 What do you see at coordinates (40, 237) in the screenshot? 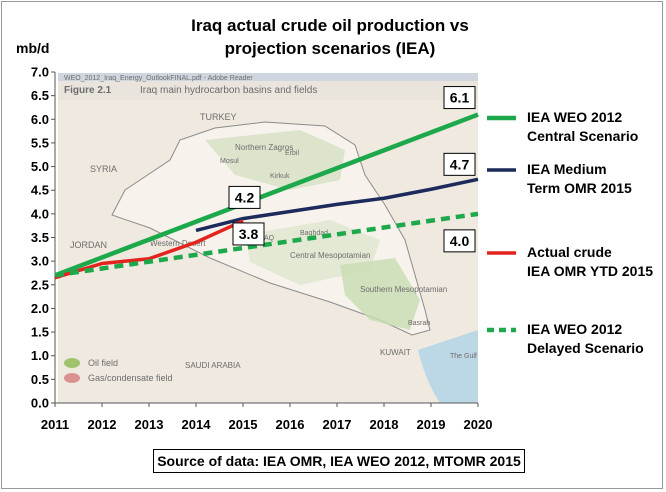
I see `y-tick-label: 3.5` at bounding box center [40, 237].